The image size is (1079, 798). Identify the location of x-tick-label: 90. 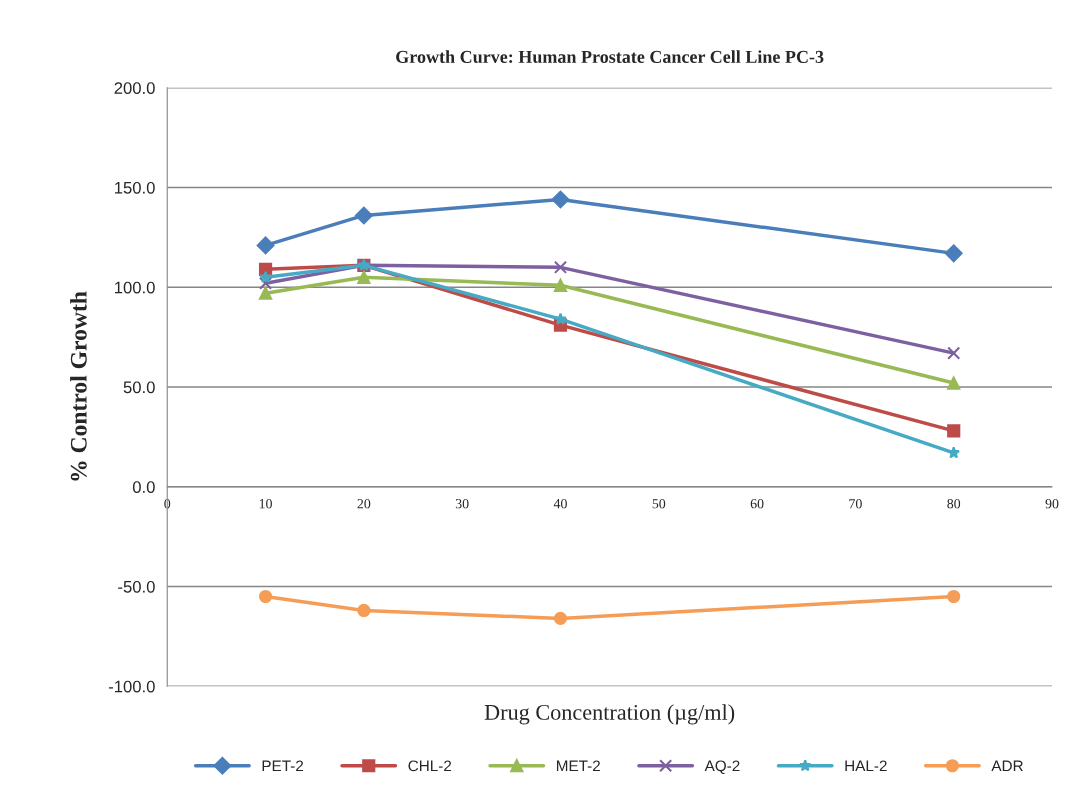
(1052, 503).